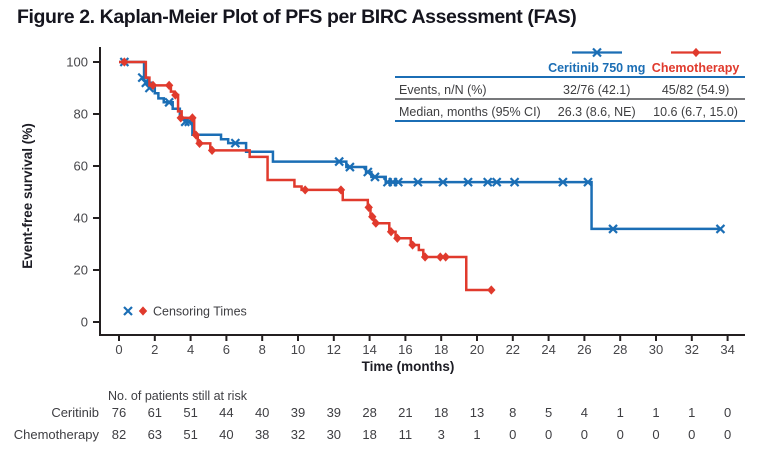  I want to click on y-tick-label: 0, so click(84, 322).